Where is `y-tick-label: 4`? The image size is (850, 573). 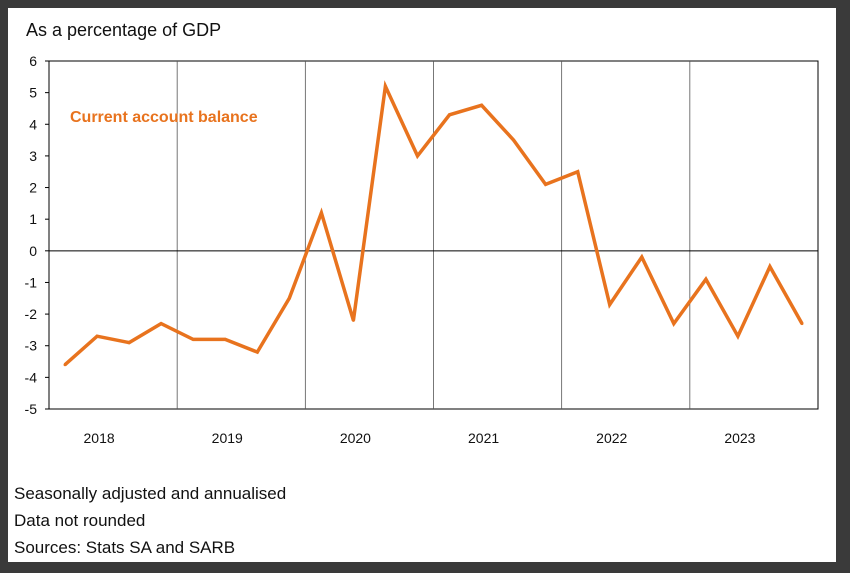
y-tick-label: 4 is located at coordinates (33, 124).